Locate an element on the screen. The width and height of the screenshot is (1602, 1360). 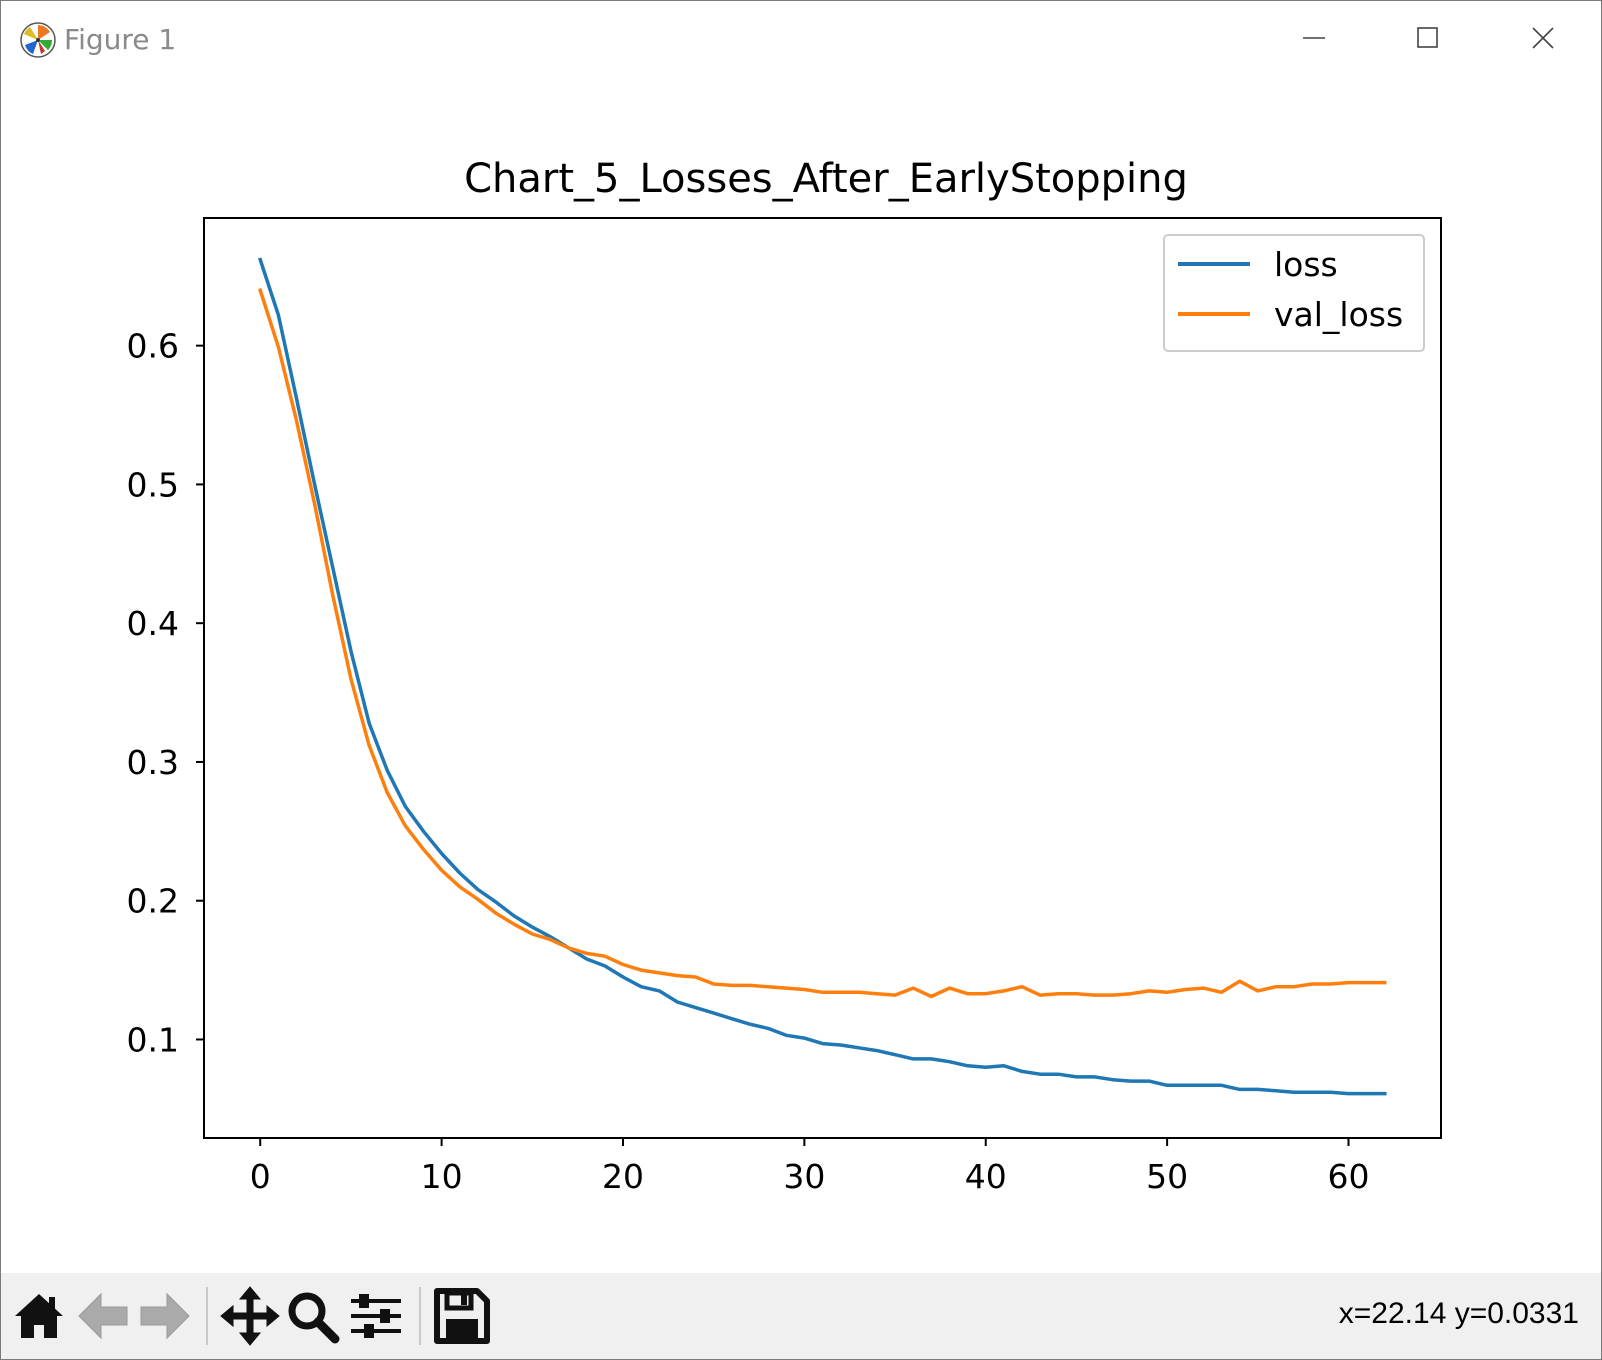
pan-move-icon is located at coordinates (250, 1316).